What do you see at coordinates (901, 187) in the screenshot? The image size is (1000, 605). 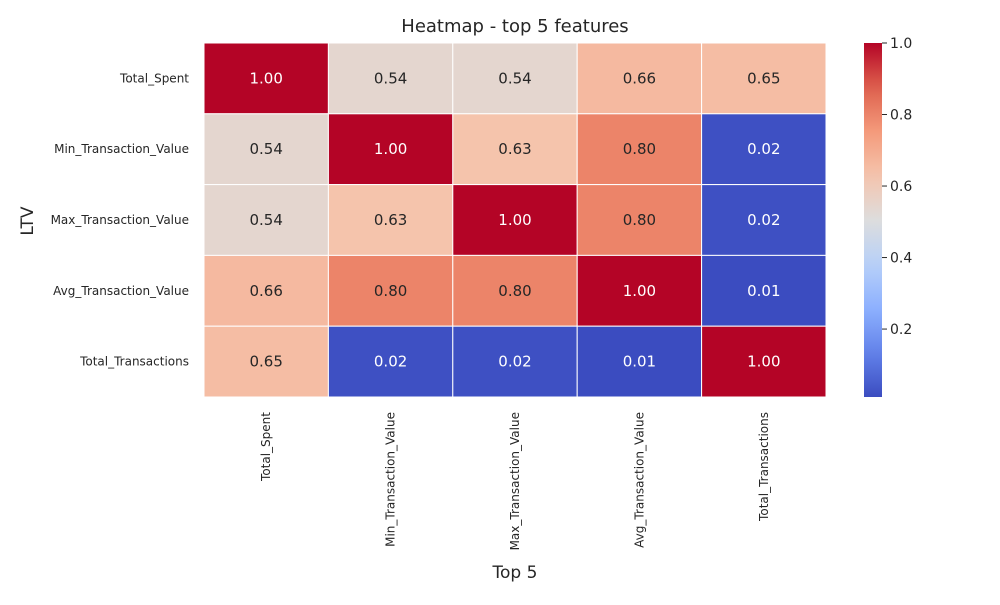 I see `colorbar-tick-label: 0.6` at bounding box center [901, 187].